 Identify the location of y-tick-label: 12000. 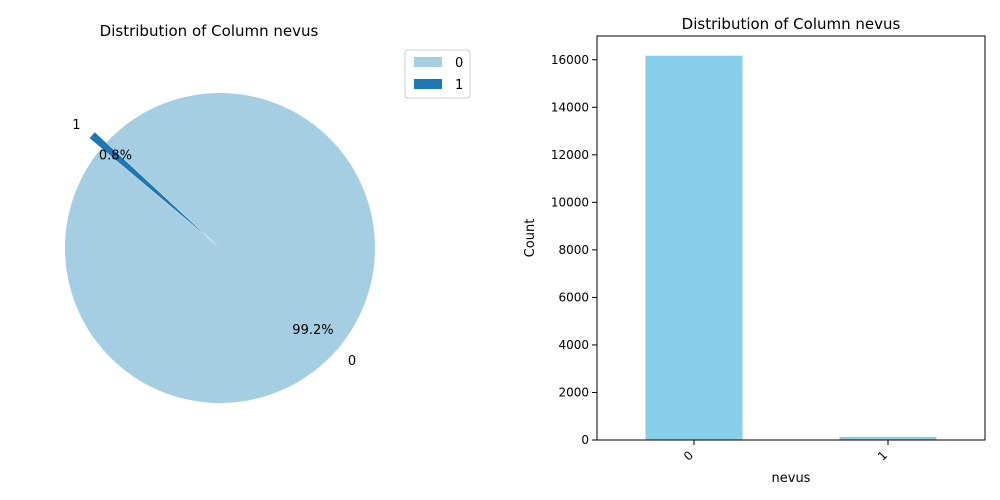
(570, 155).